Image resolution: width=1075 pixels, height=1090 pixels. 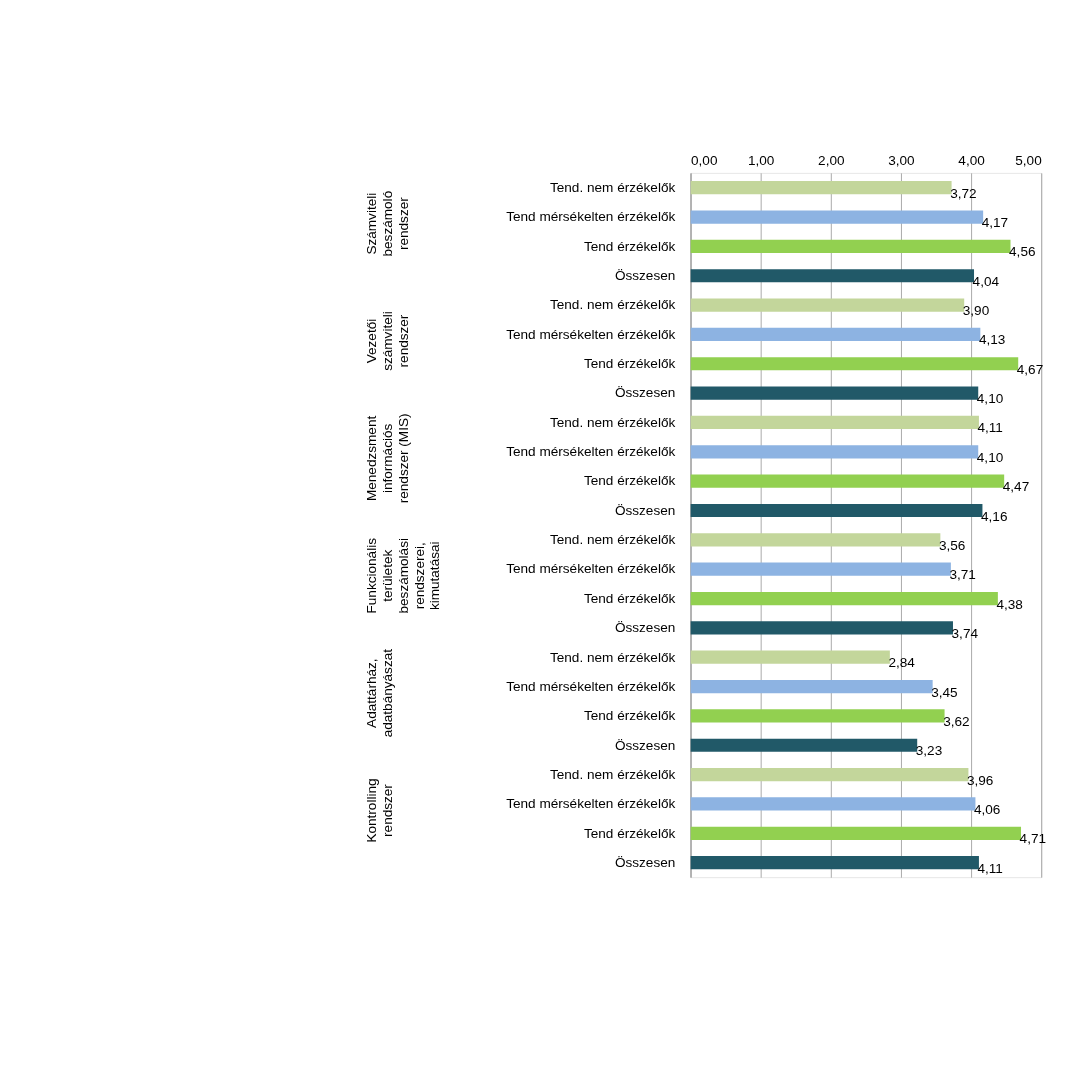 What do you see at coordinates (980, 780) in the screenshot?
I see `data-label: 3,96` at bounding box center [980, 780].